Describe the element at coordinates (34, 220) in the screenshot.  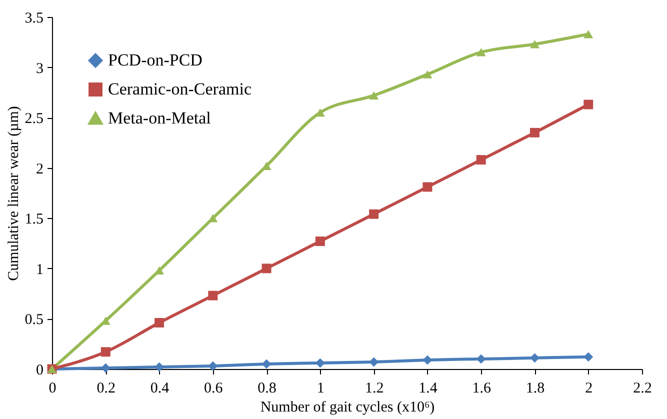
I see `y-tick-label: 1.5` at that location.